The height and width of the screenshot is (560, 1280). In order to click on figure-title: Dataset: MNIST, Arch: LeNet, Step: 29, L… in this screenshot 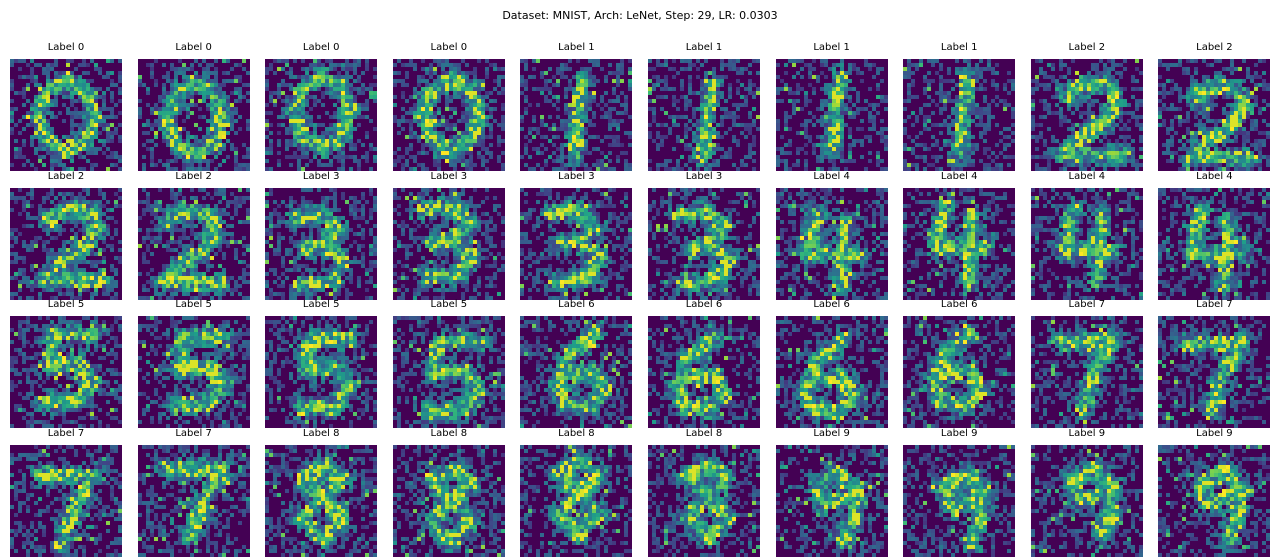, I will do `click(640, 15)`.